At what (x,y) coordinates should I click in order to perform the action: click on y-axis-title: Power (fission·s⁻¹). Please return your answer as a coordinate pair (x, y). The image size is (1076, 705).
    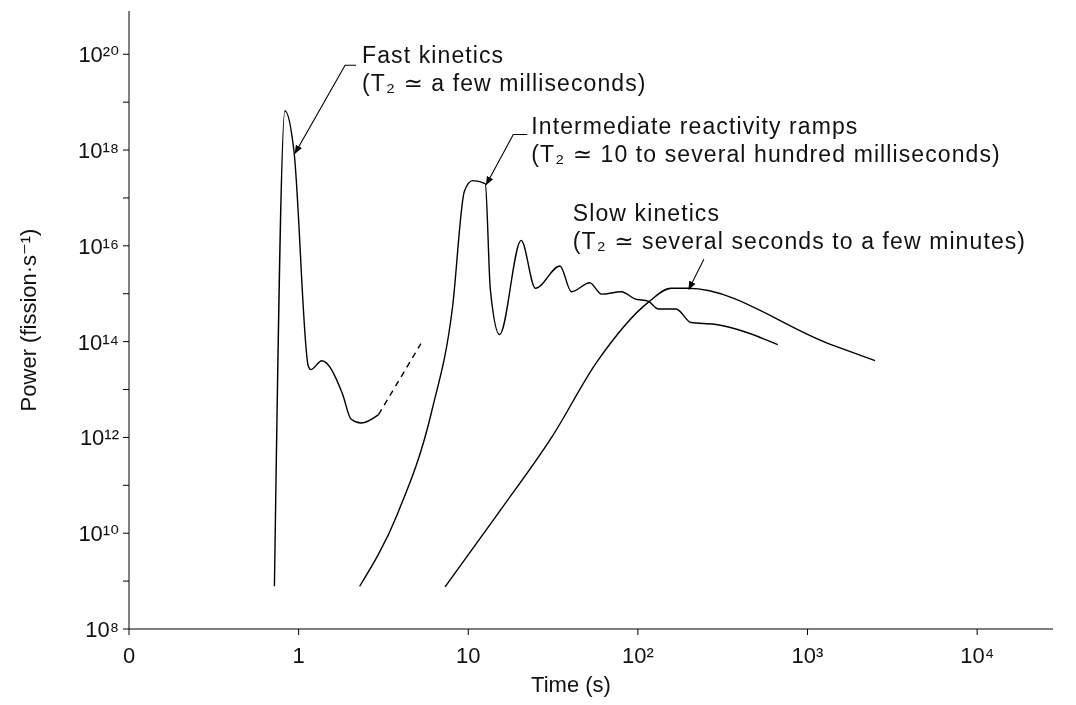
    Looking at the image, I should click on (28, 320).